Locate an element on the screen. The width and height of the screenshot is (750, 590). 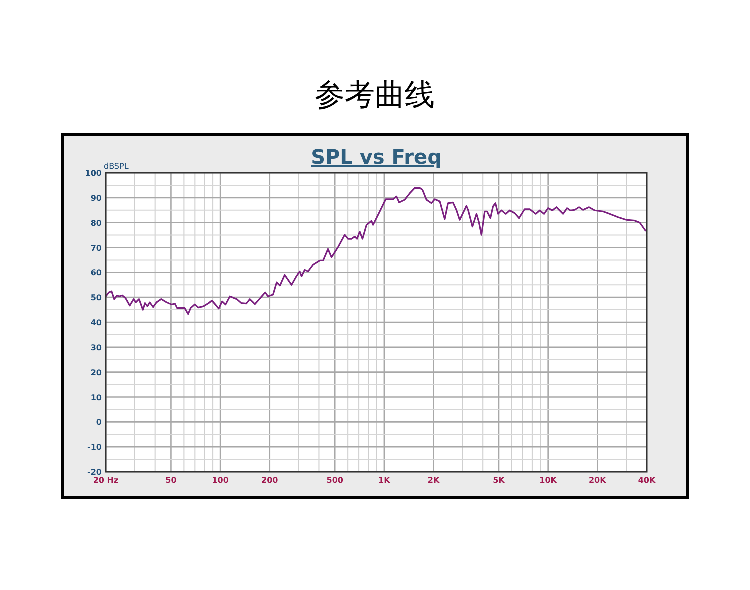
x-tick-label: 40K is located at coordinates (647, 480).